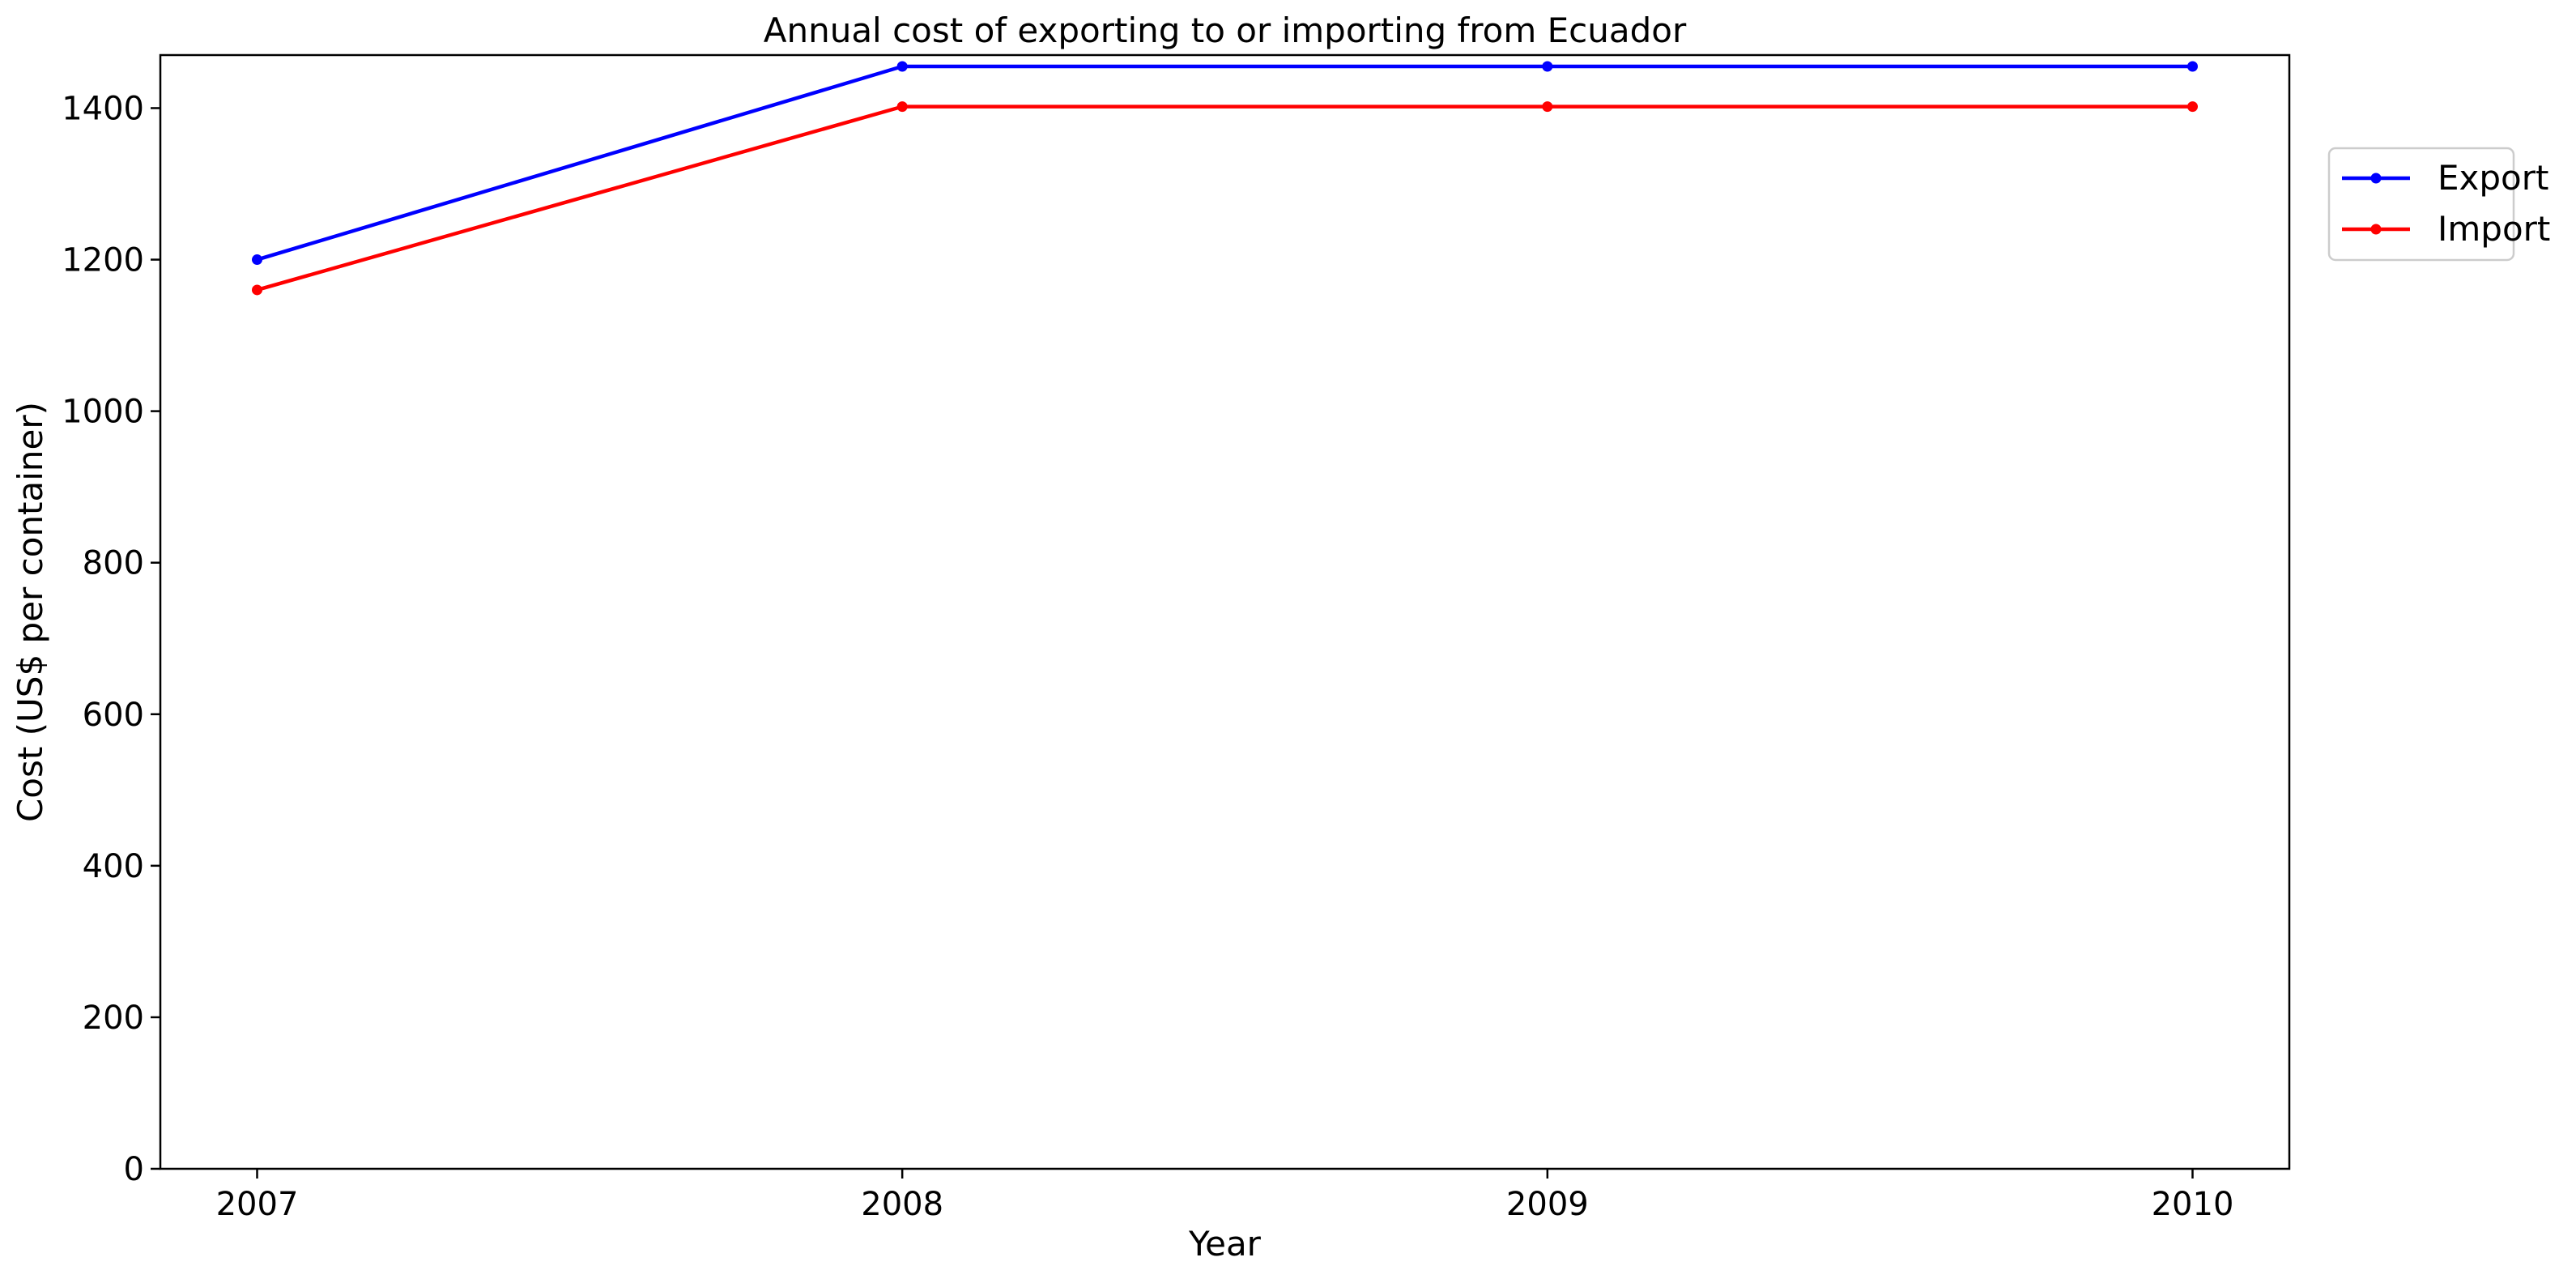  I want to click on y-tick-label: 600, so click(113, 716).